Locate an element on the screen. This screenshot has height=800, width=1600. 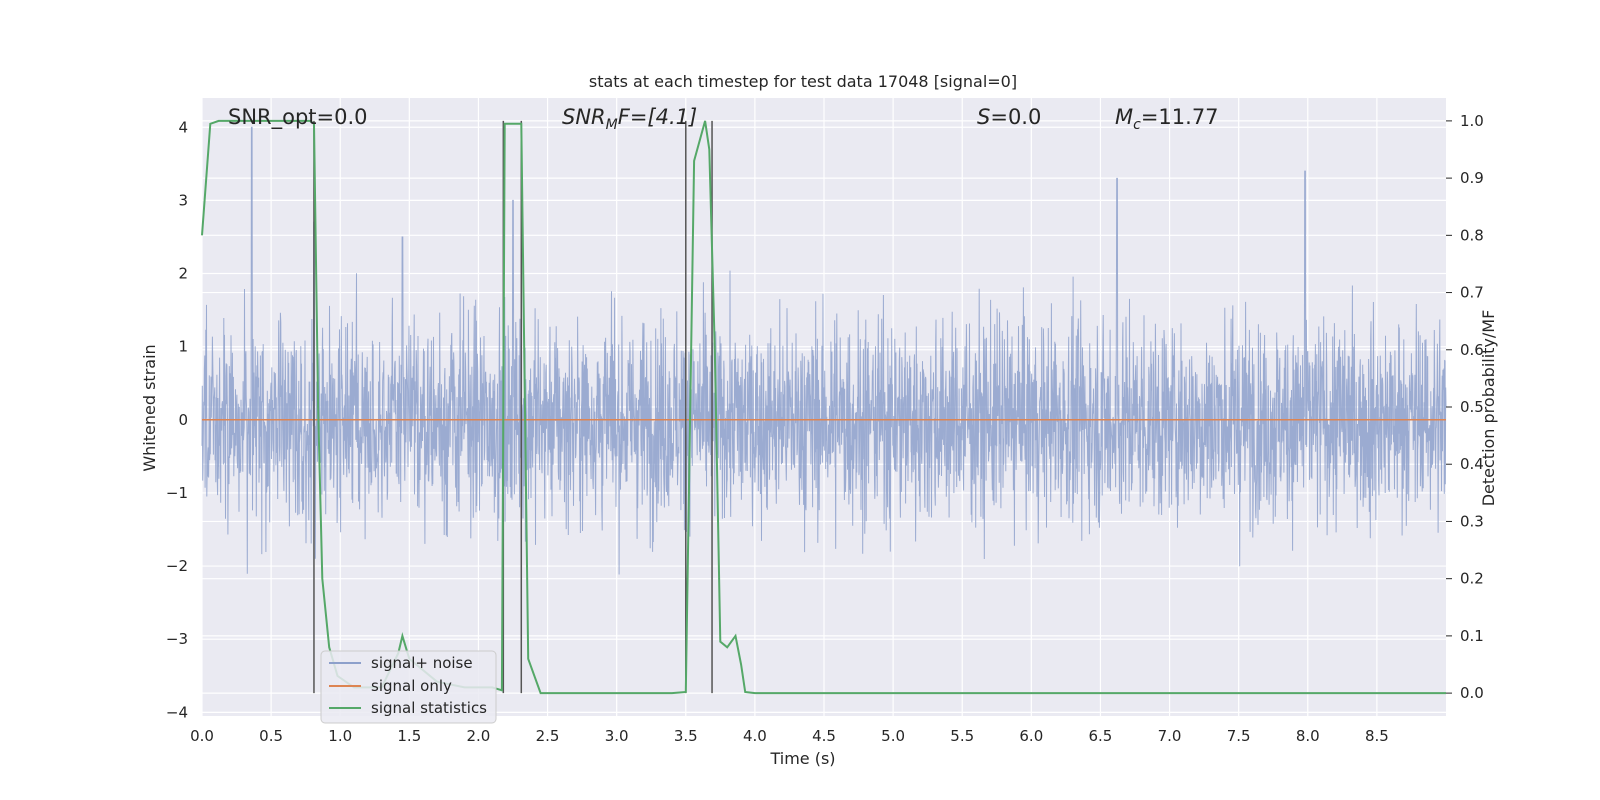
legend-box is located at coordinates (408, 687).